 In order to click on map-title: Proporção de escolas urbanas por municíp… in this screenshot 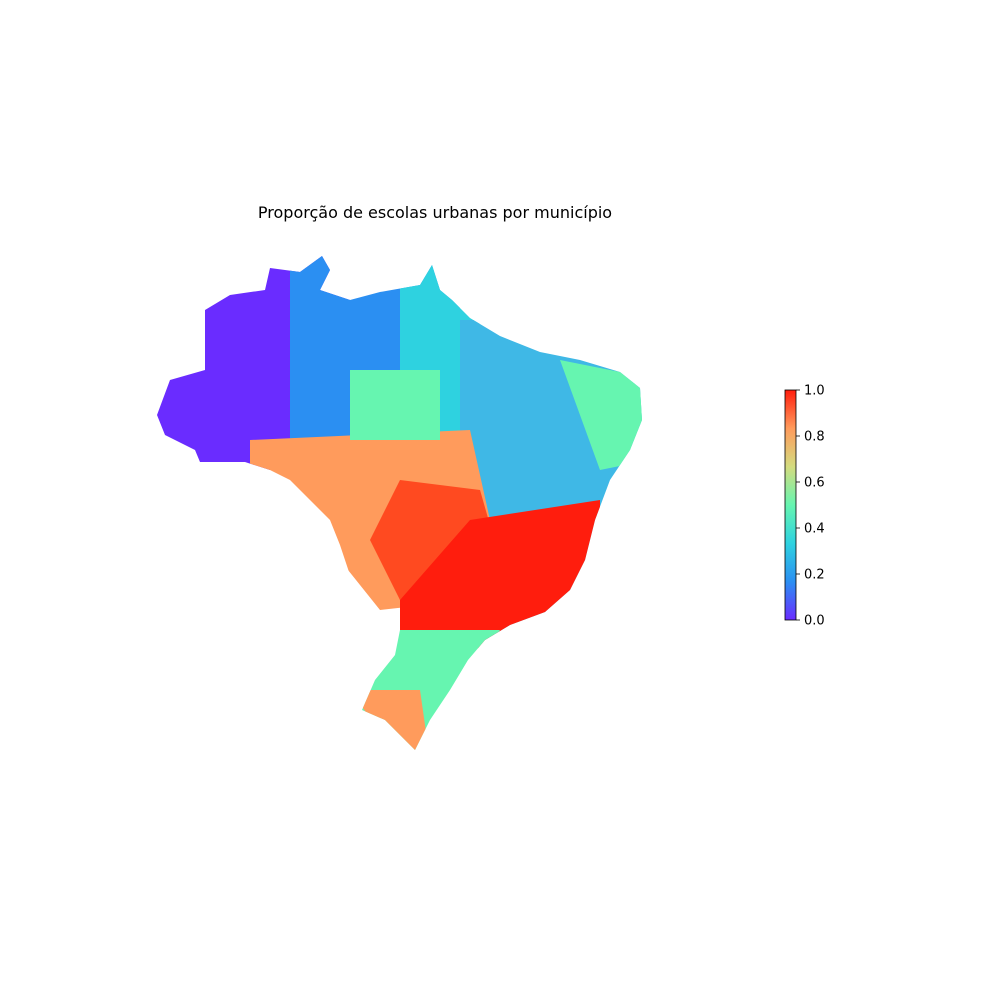, I will do `click(435, 212)`.